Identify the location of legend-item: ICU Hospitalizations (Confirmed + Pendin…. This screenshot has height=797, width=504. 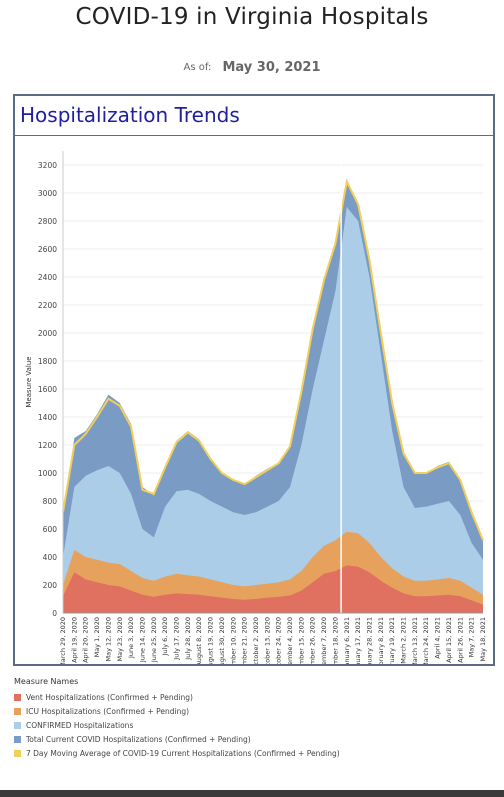
(254, 711).